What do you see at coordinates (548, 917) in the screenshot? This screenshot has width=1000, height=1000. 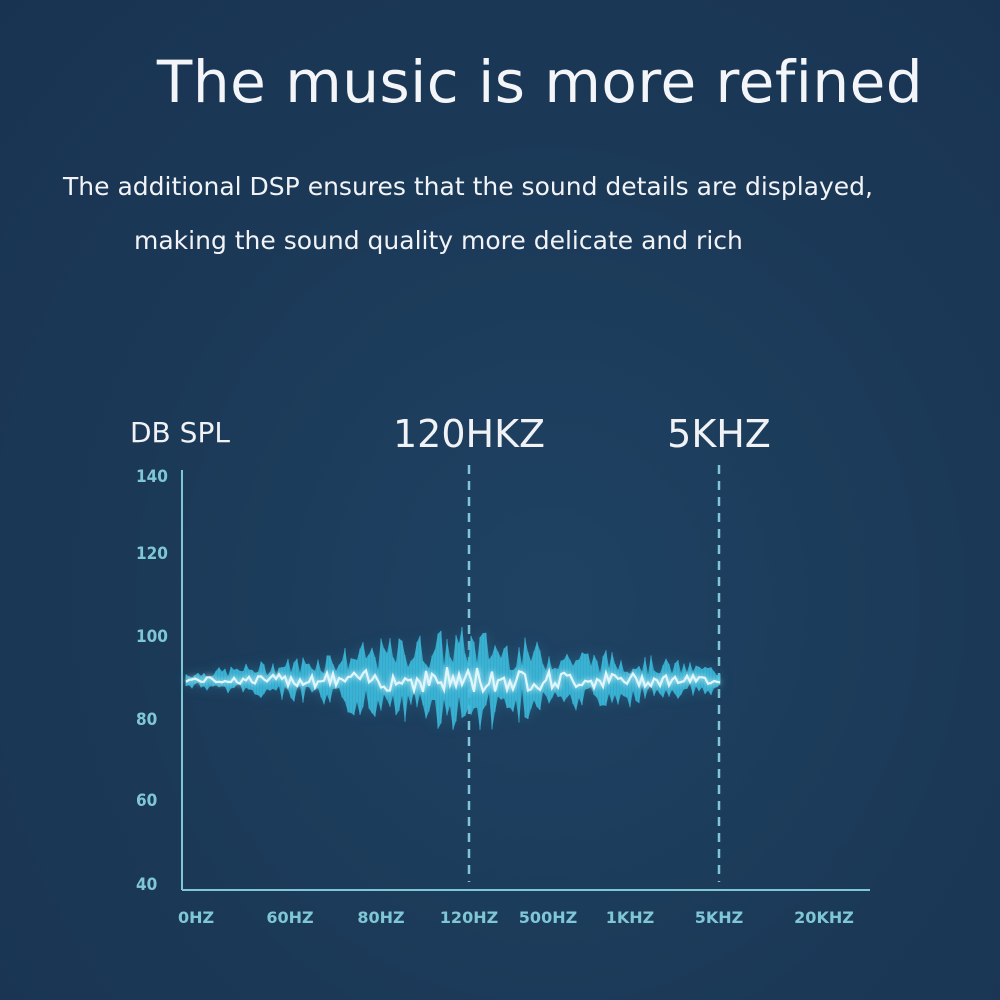 I see `x-tick-label: 500HZ` at bounding box center [548, 917].